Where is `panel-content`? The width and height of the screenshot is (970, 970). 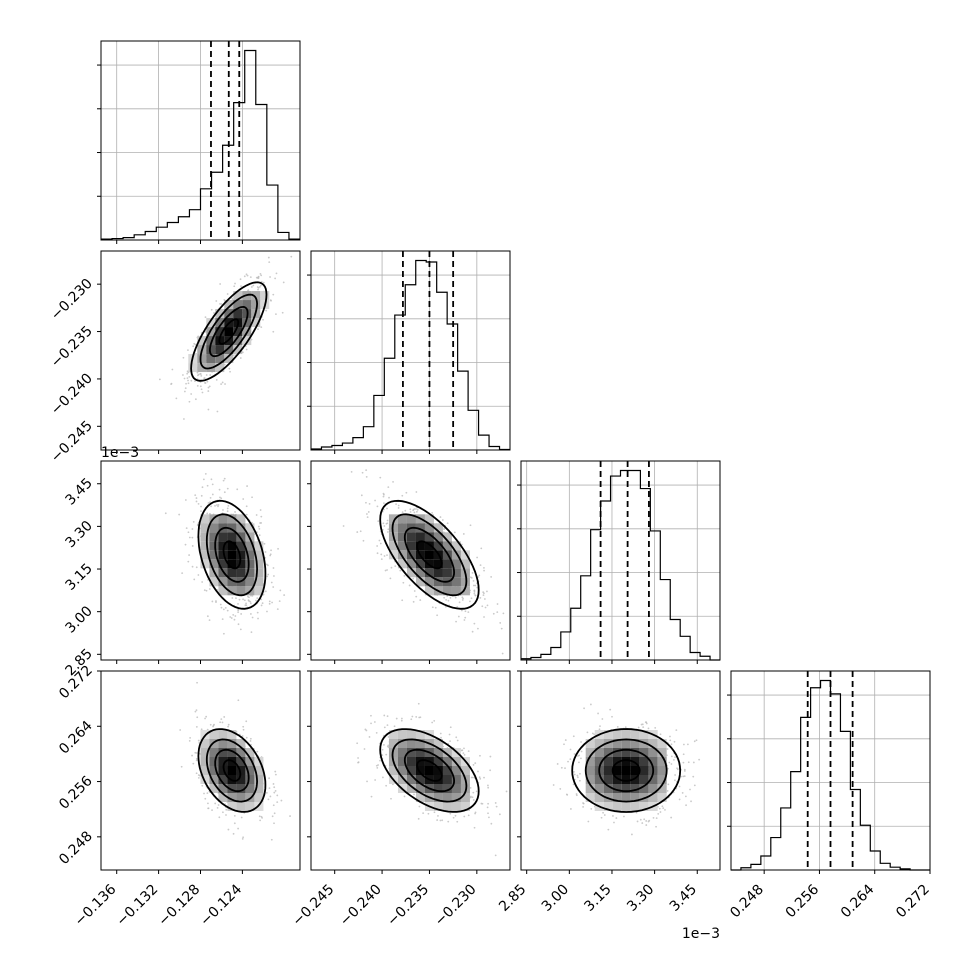 panel-content is located at coordinates (423, 562).